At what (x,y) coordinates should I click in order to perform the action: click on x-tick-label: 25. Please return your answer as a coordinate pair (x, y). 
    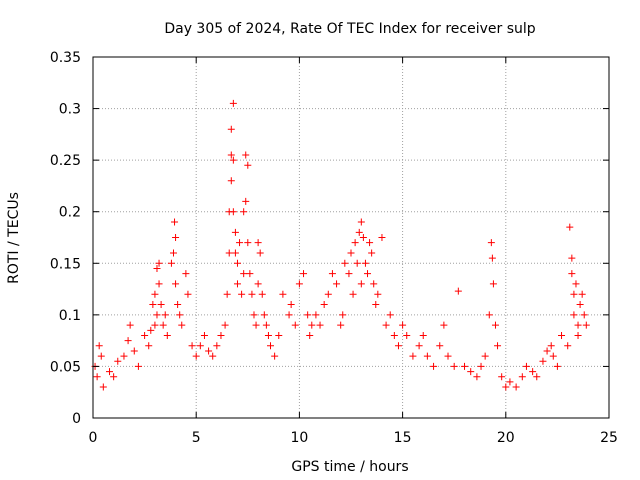
    Looking at the image, I should click on (609, 438).